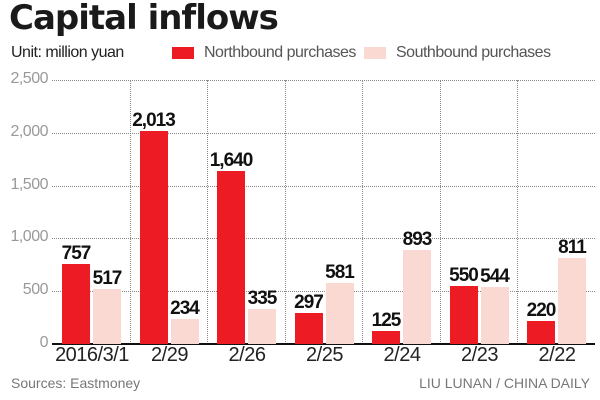  Describe the element at coordinates (76, 383) in the screenshot. I see `source-note: Sources: Eastmoney` at that location.